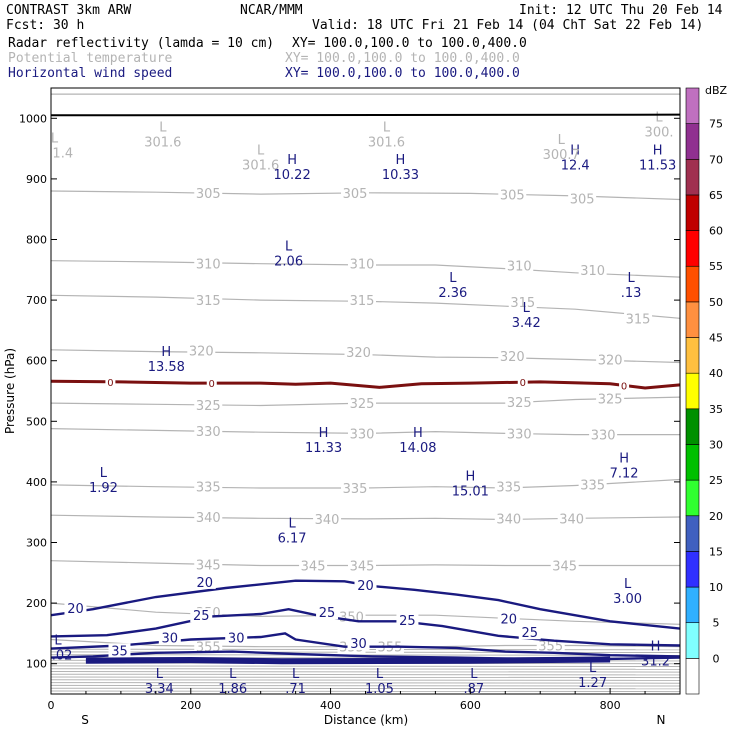 This screenshot has width=740, height=740. I want to click on extremum-value: 3.34, so click(159, 689).